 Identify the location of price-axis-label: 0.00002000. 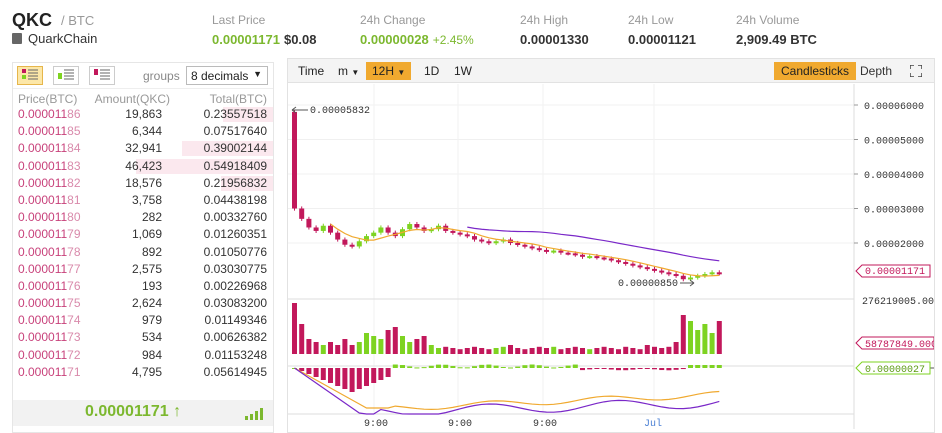
(894, 245).